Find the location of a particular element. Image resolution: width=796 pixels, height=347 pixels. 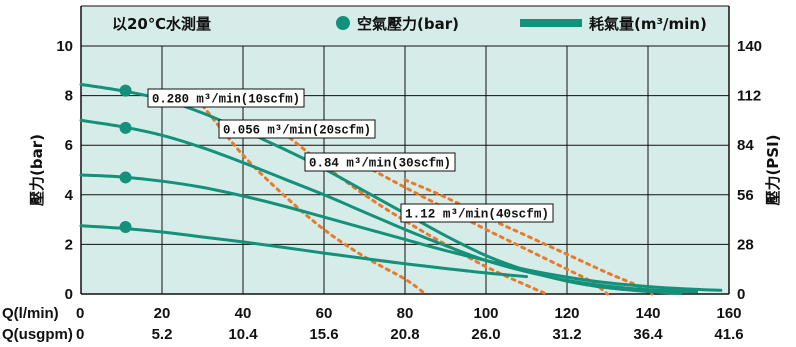

x-tick-lpm-7: 140 is located at coordinates (647, 313).